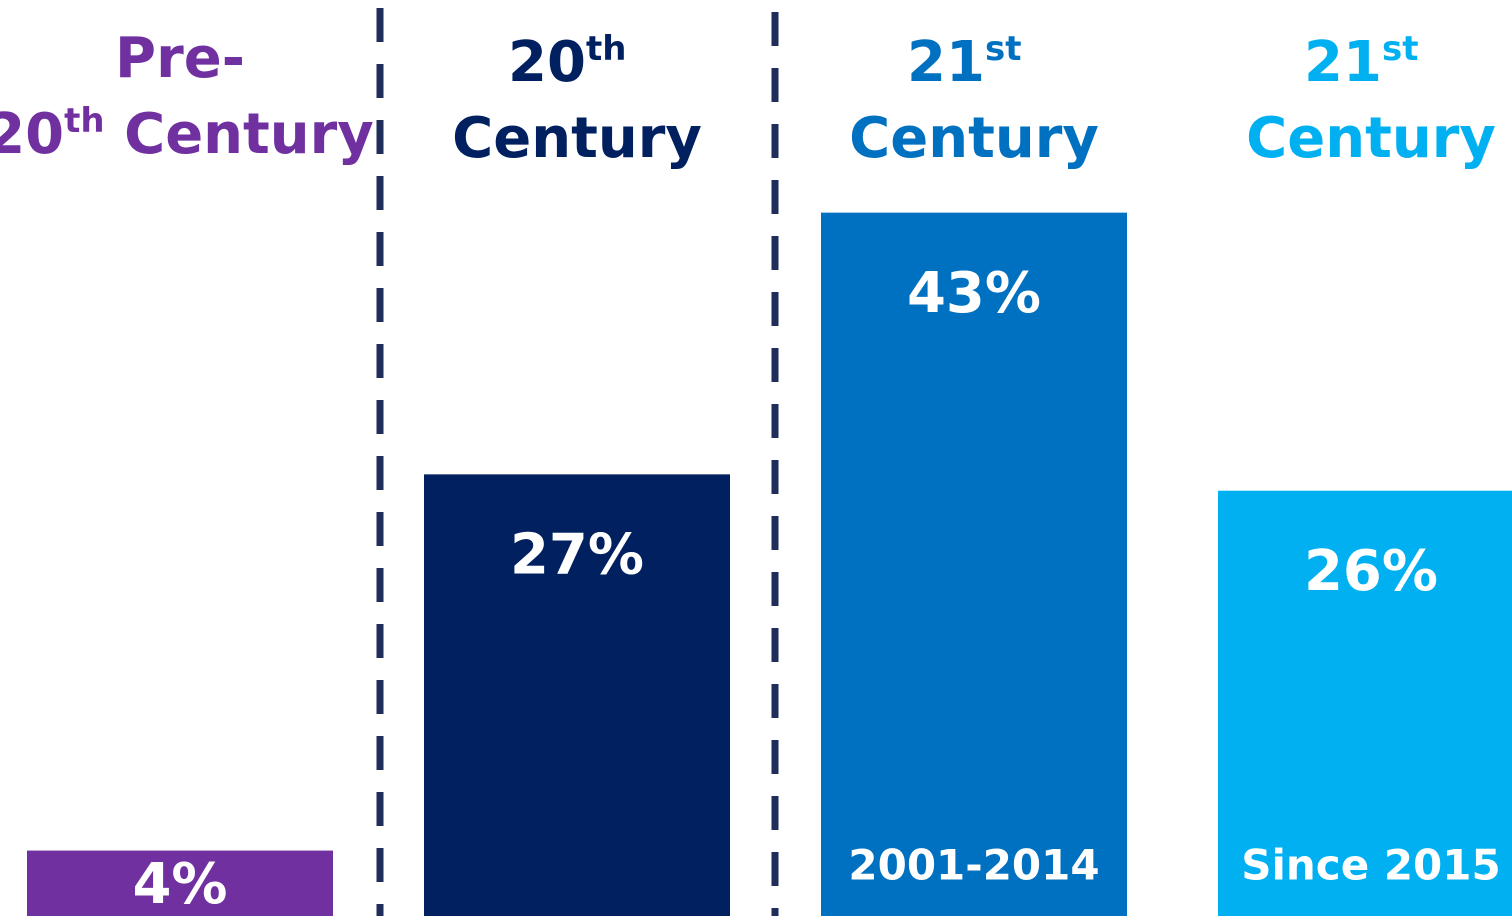 This screenshot has height=916, width=1512. What do you see at coordinates (1370, 865) in the screenshot?
I see `period-label: Since 2015` at bounding box center [1370, 865].